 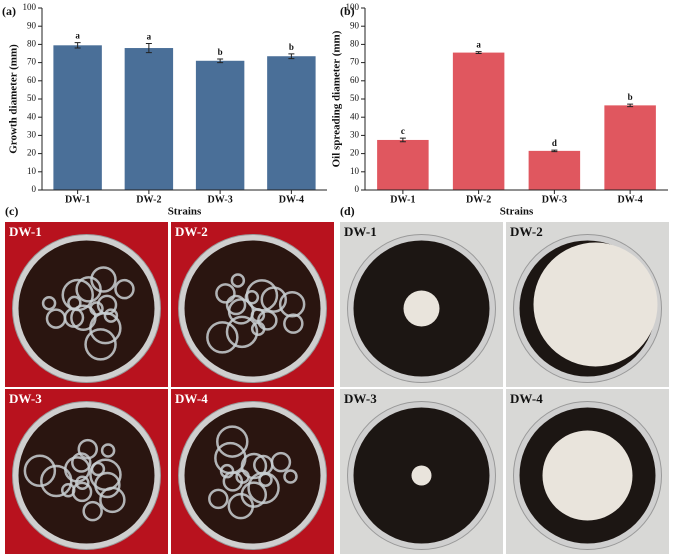 I want to click on y-axis-label: Growth diameter (mm), so click(x=14, y=99).